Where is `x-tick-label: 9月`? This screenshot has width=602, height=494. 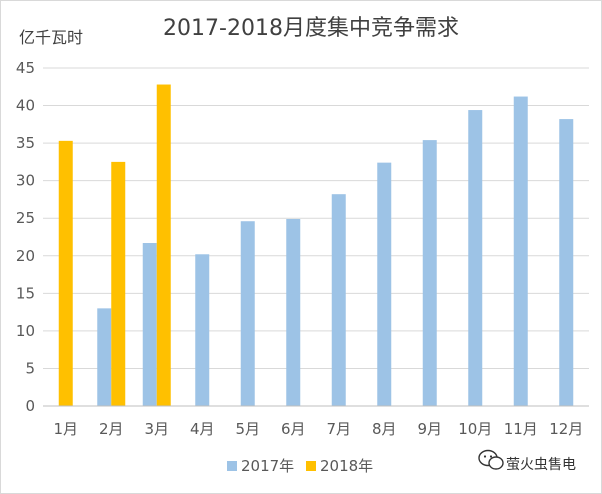 x-tick-label: 9月 is located at coordinates (429, 429).